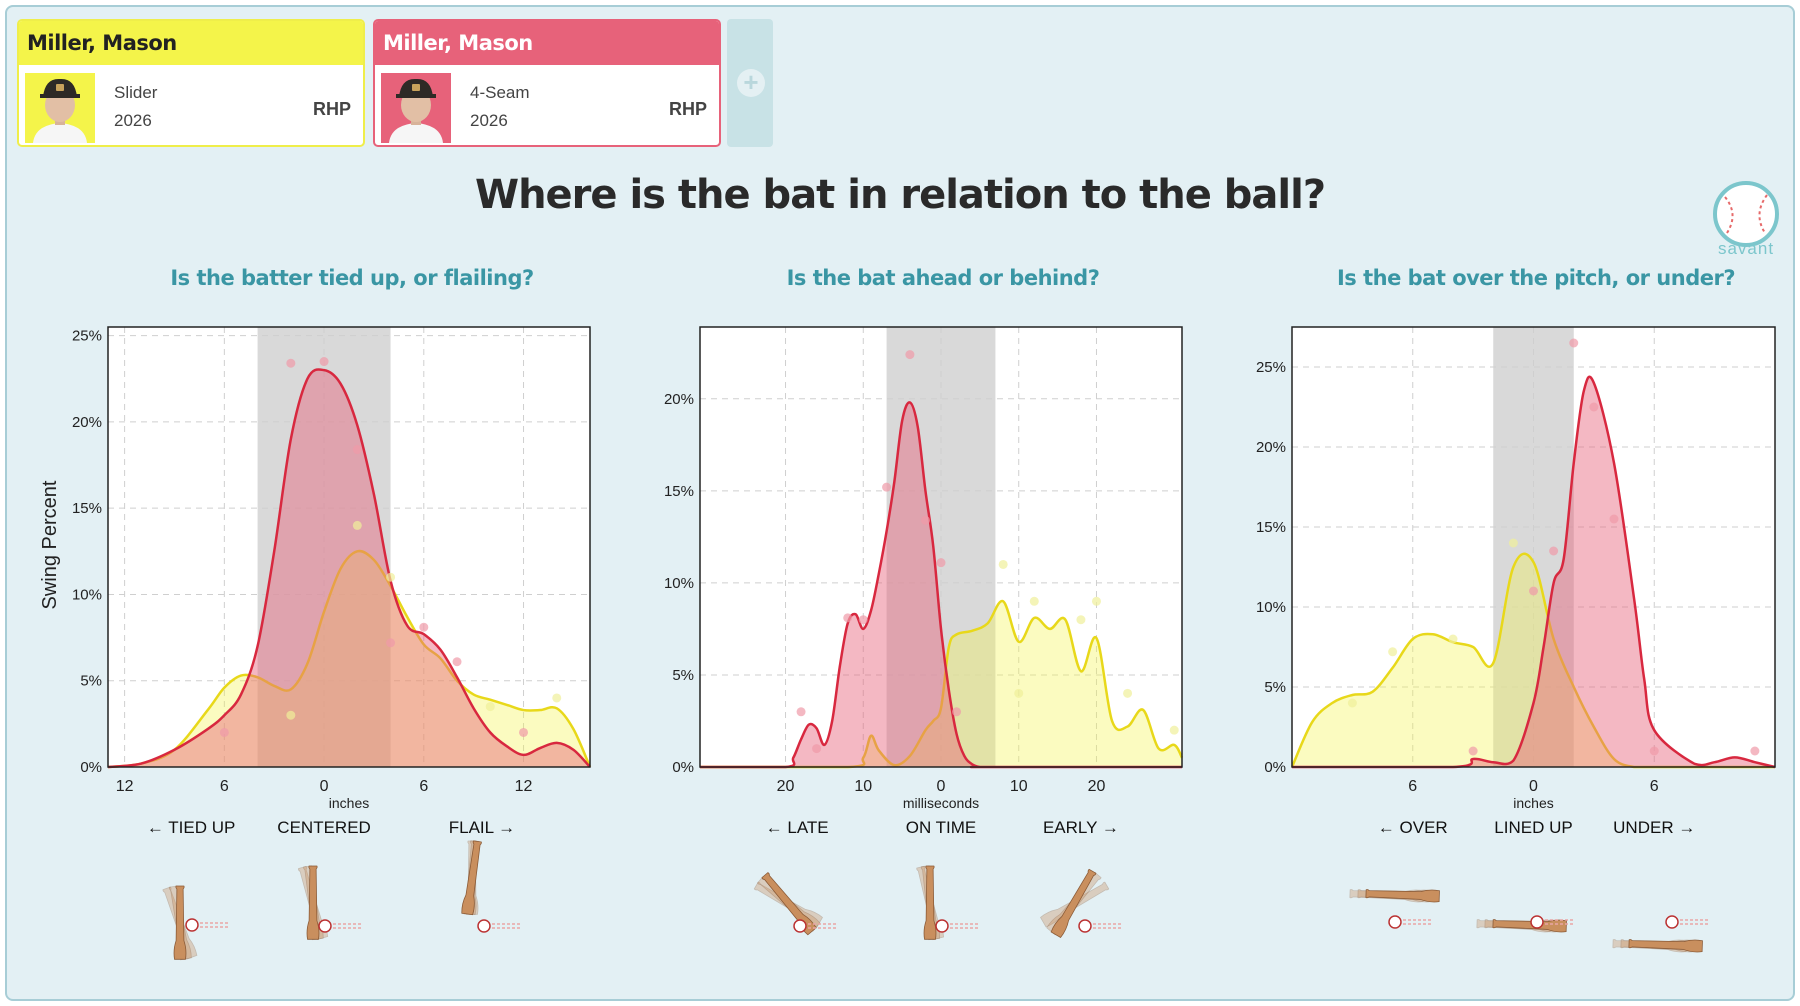 The width and height of the screenshot is (1800, 1006). What do you see at coordinates (1413, 827) in the screenshot?
I see `zone-label: ← OVER` at bounding box center [1413, 827].